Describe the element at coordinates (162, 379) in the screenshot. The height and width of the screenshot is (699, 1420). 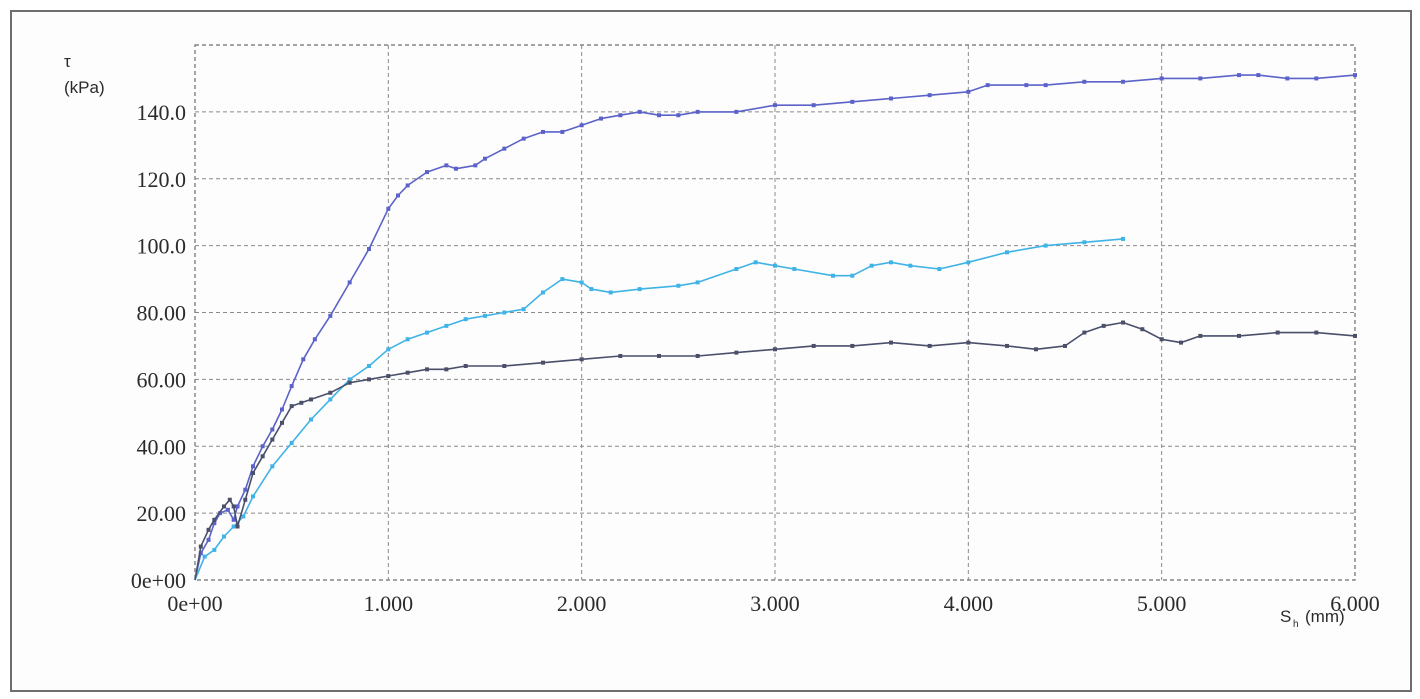
I see `y-tick-label-3: 60.00` at that location.